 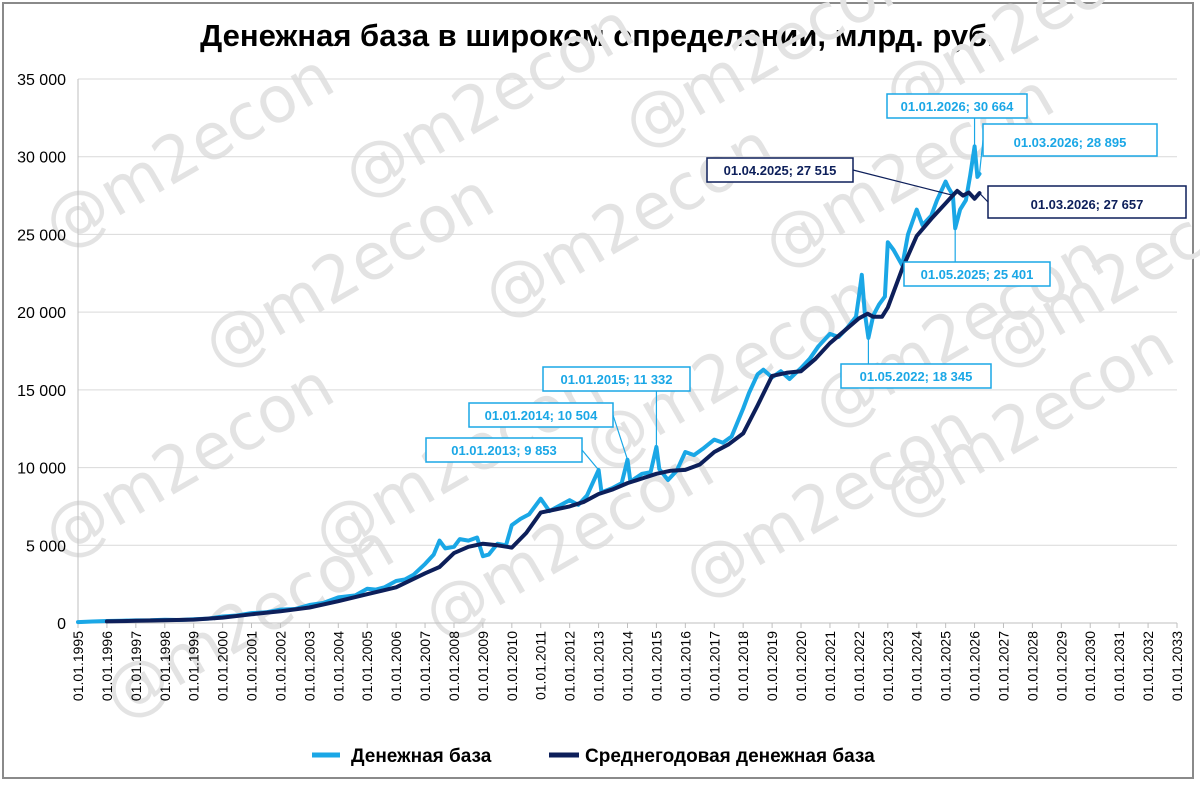 What do you see at coordinates (41, 80) in the screenshot?
I see `y-tick-label: 35 000` at bounding box center [41, 80].